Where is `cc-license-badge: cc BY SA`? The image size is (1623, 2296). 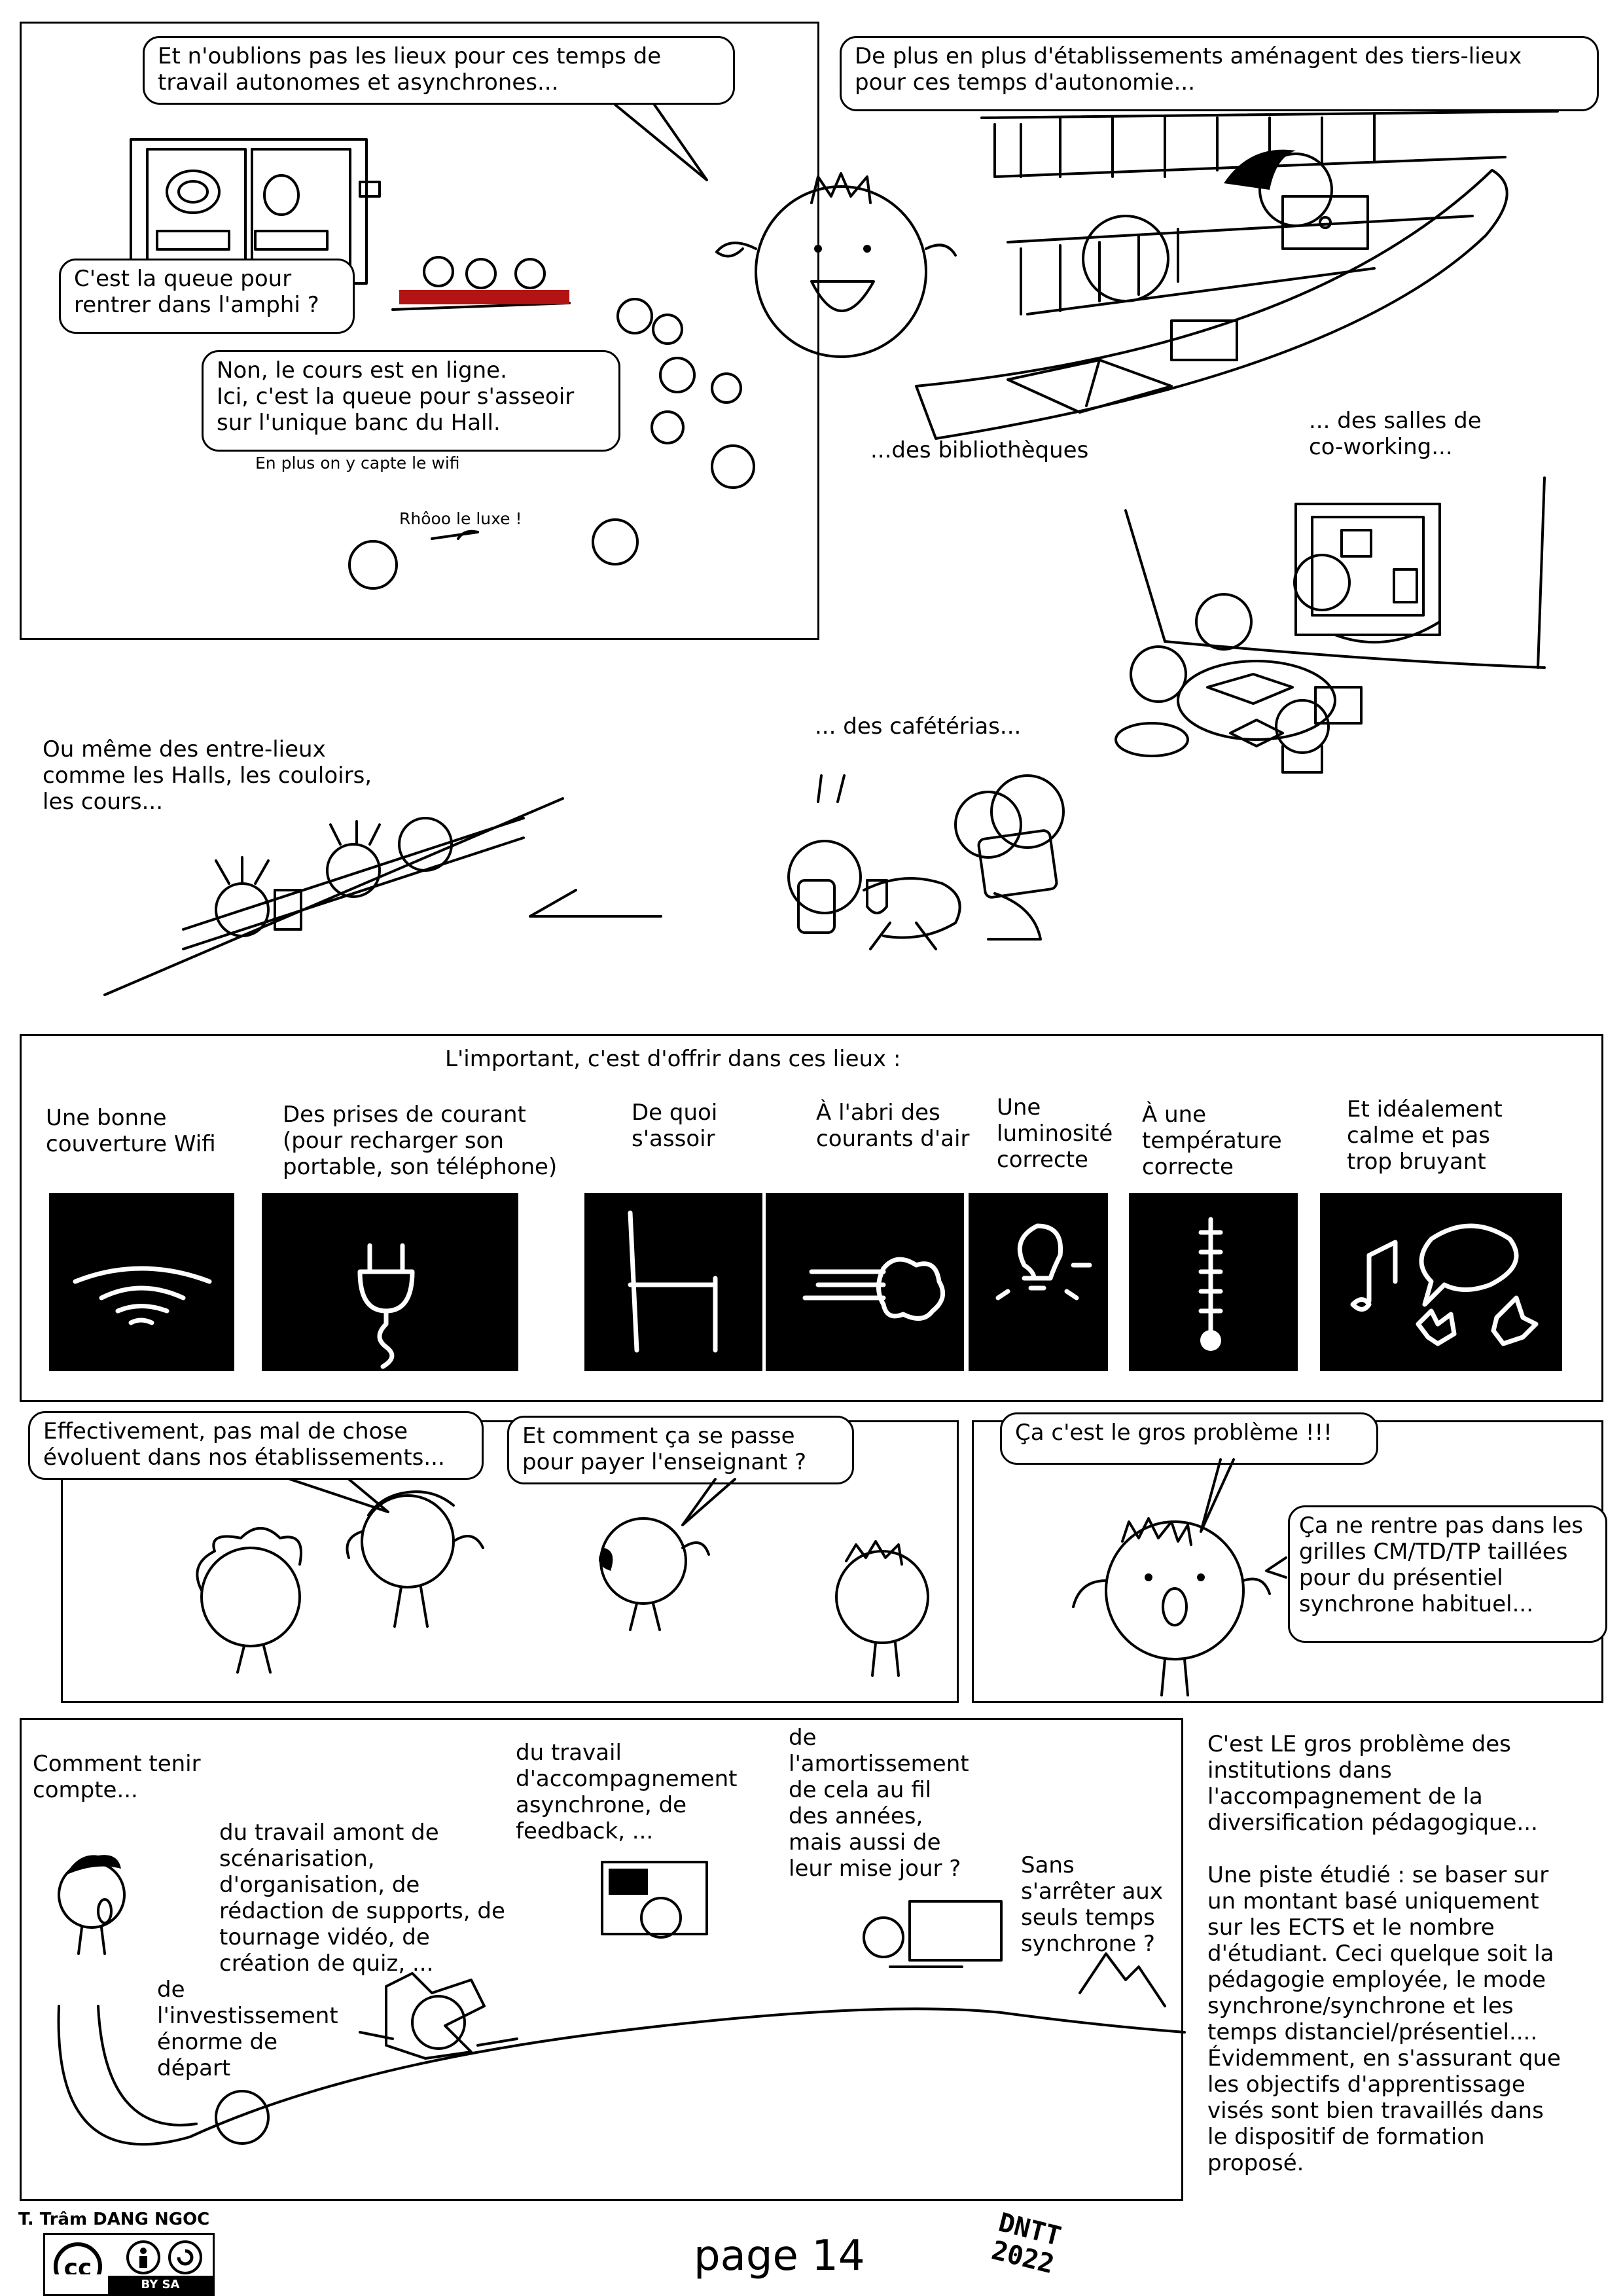
cc-license-badge: cc BY SA is located at coordinates (129, 2264).